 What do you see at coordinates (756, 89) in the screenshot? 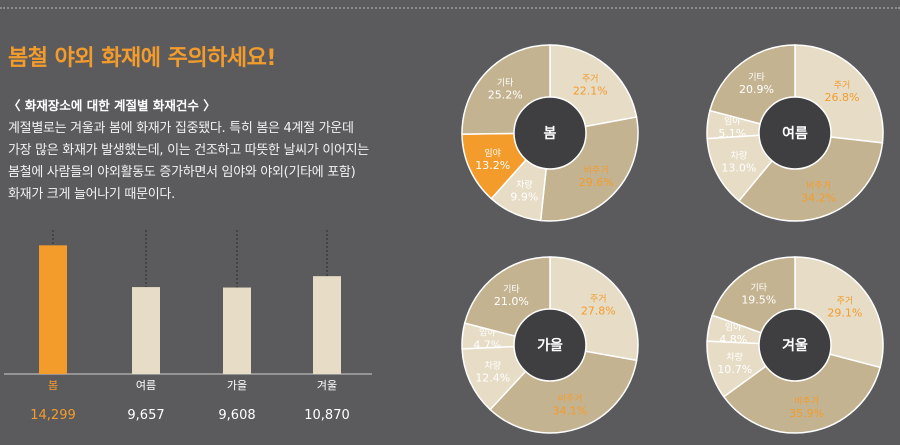
I see `pie-slice-value: 20.9%` at bounding box center [756, 89].